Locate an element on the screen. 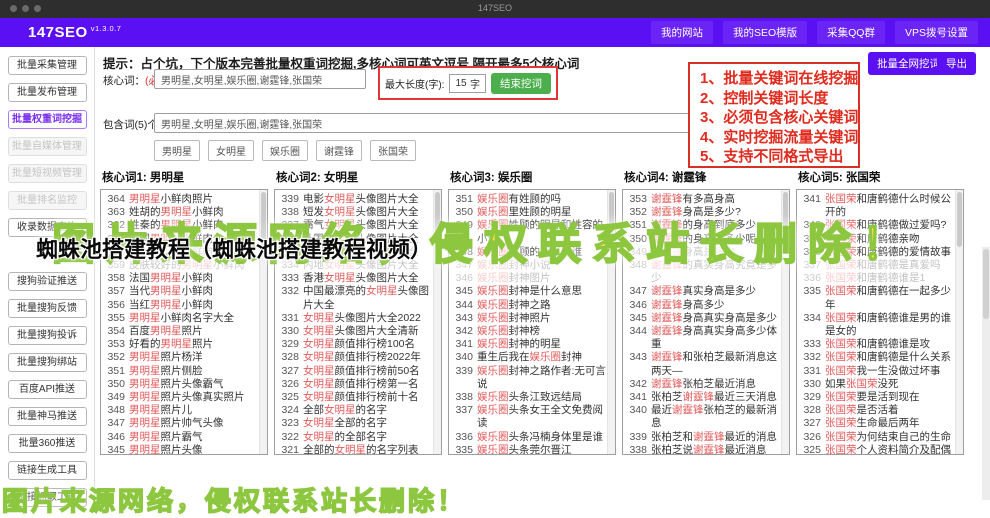 This screenshot has width=990, height=518. row-text: 张国荣和唐鹤德谁是攻 is located at coordinates (877, 344).